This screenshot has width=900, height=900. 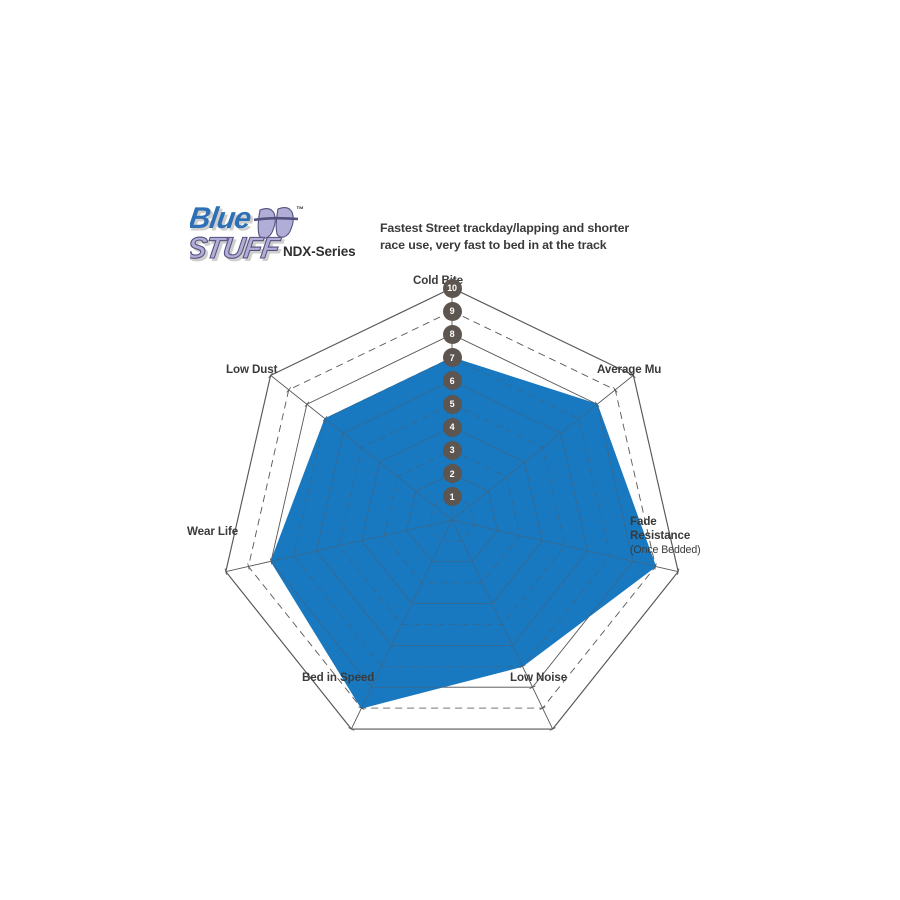 I want to click on axis-label-bed-in-speed: Bed in Speed, so click(x=338, y=677).